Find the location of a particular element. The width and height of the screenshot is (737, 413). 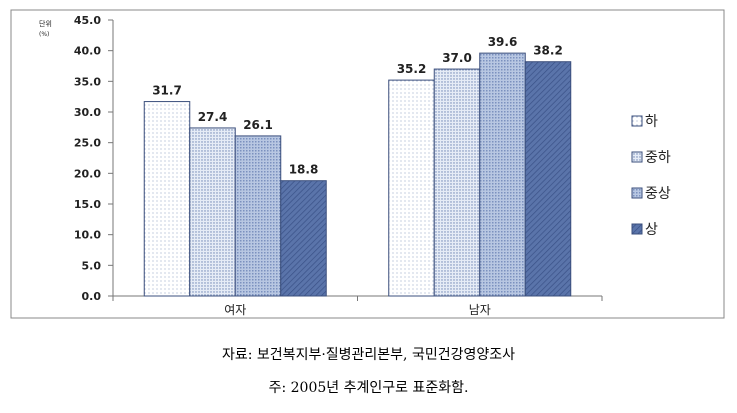

legend-label: 중하 is located at coordinates (658, 158).